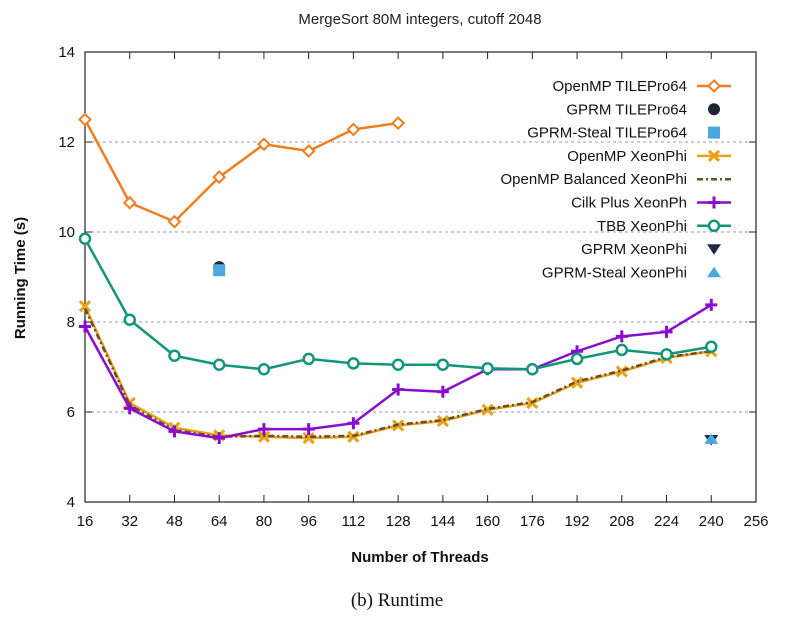  I want to click on legend-entry: Cilk Plus XeonPh, so click(651, 203).